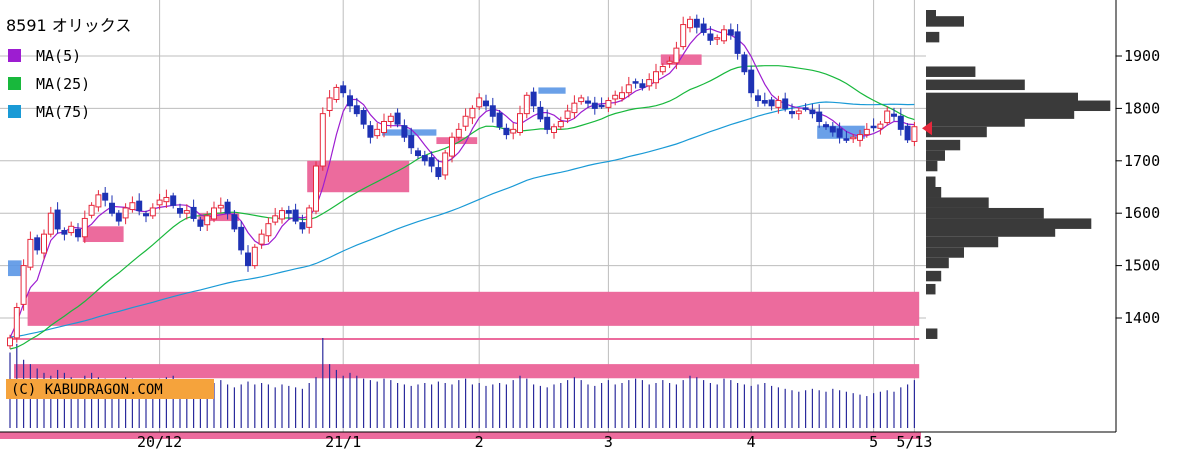 This screenshot has width=1200, height=452. I want to click on y-tick-label: 1700, so click(1142, 161).